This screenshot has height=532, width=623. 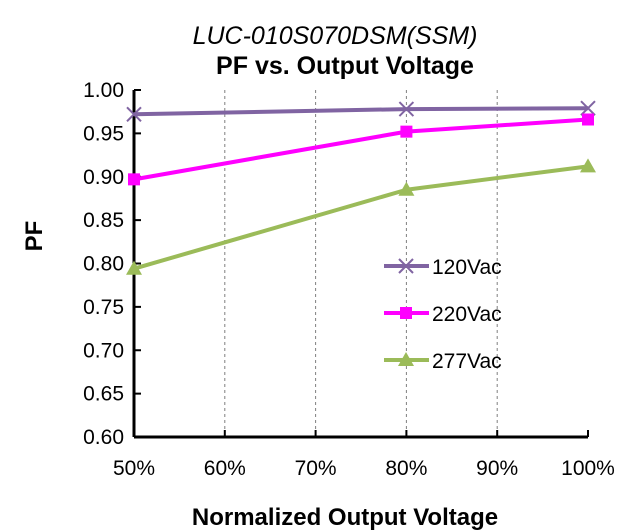 I want to click on y-tick-label: 0.65, so click(x=103, y=394).